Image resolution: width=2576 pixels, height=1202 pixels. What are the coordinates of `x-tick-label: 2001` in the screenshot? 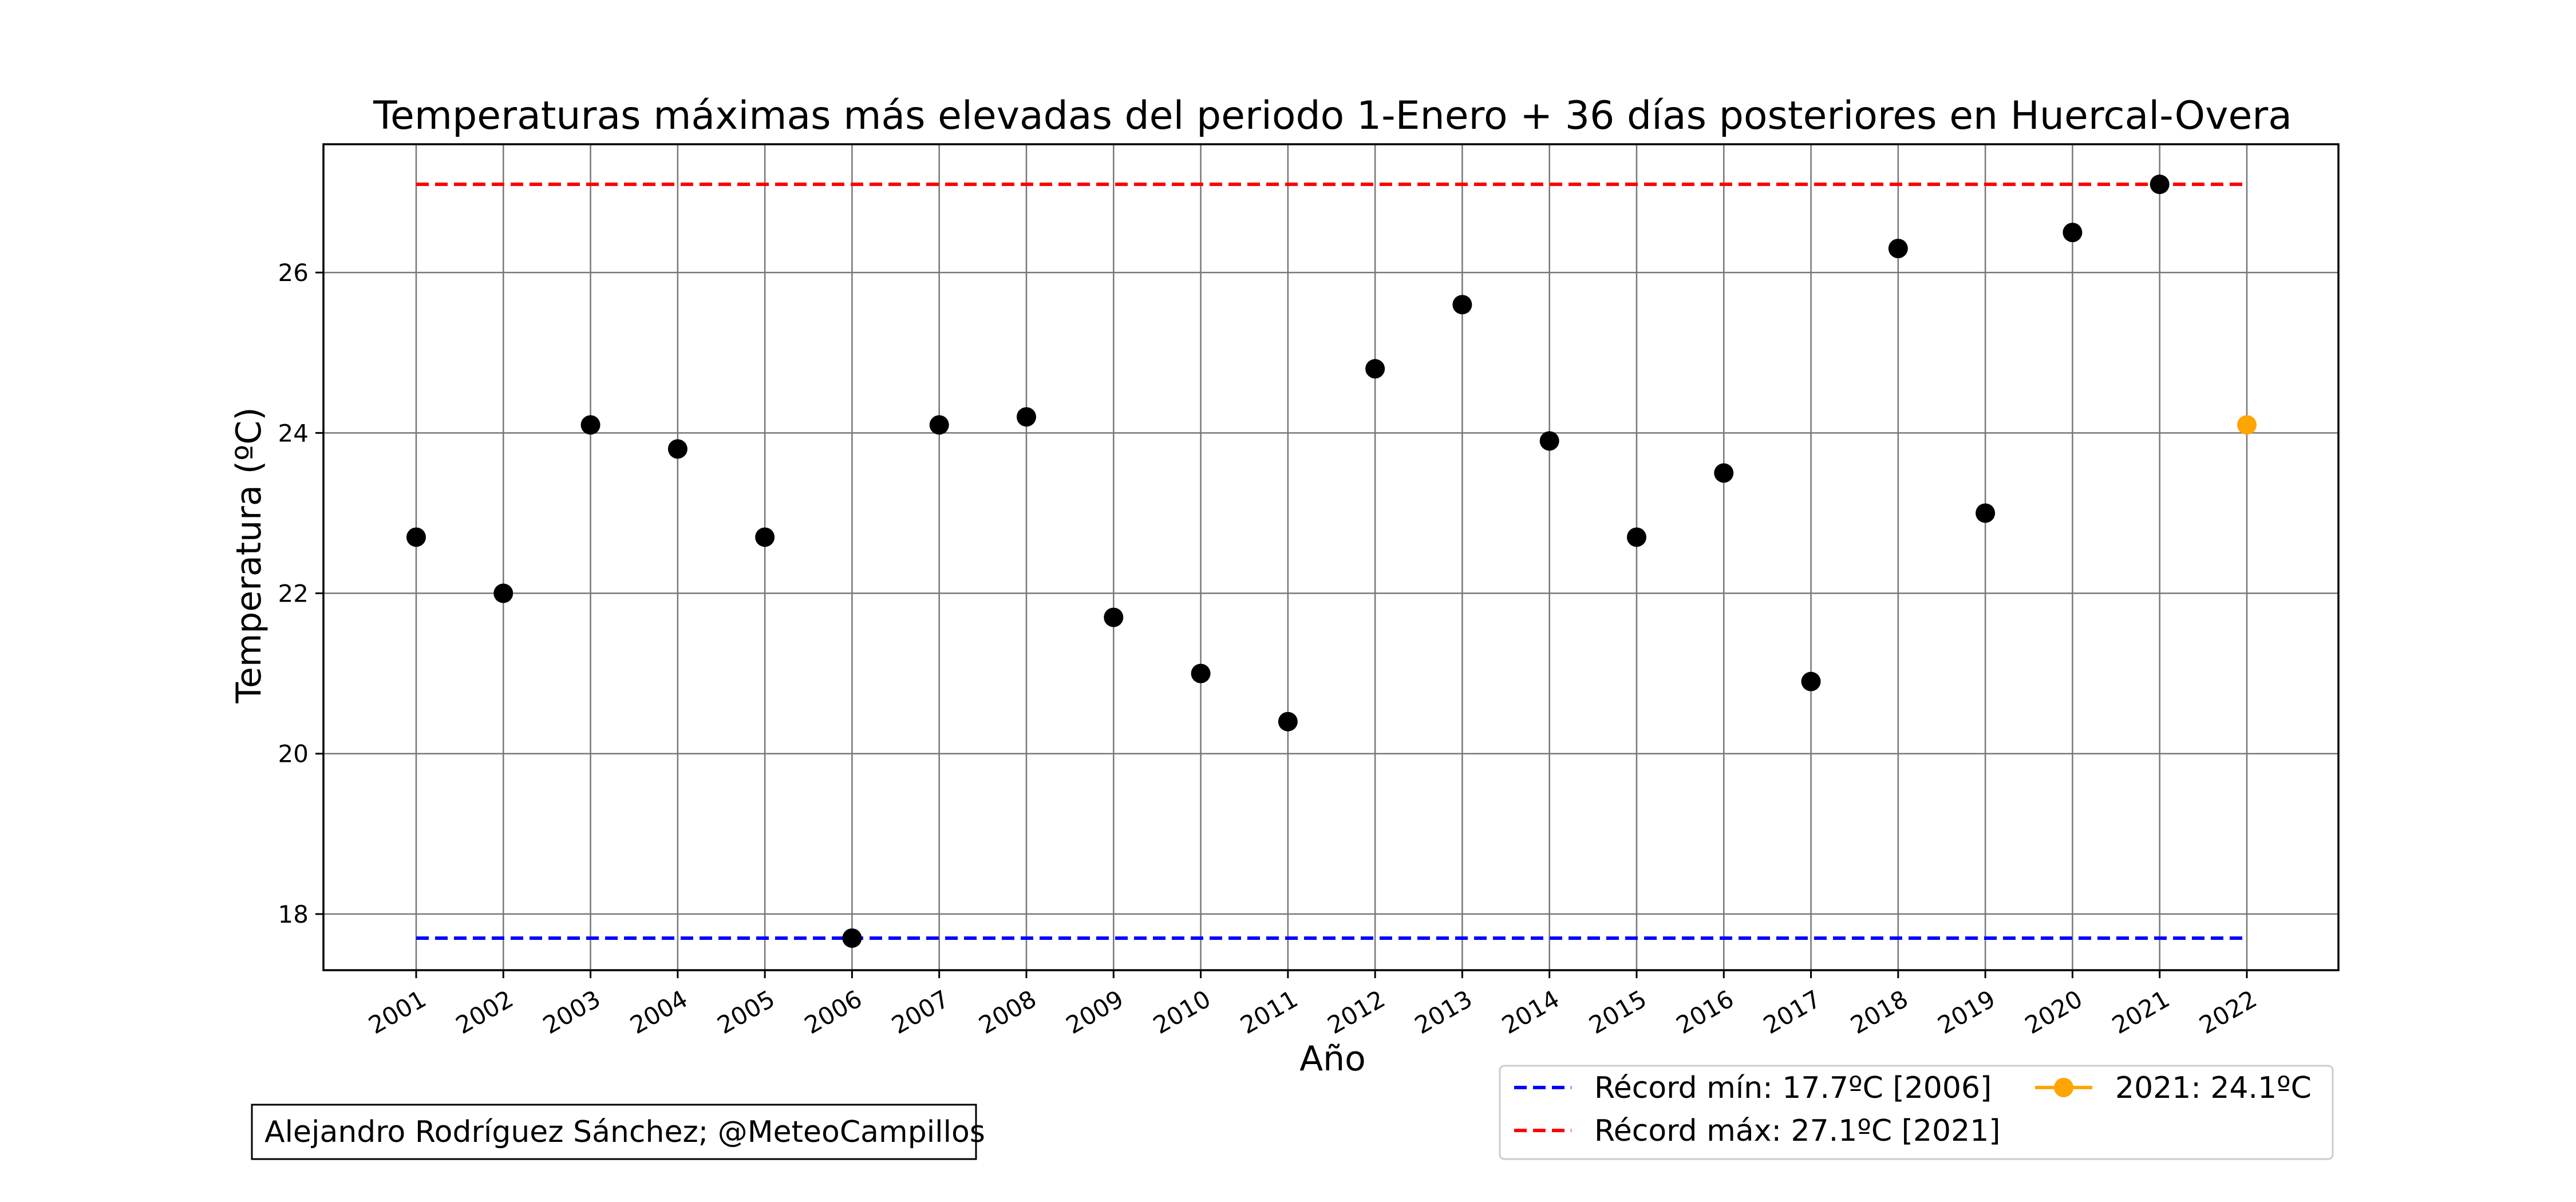 It's located at (397, 1012).